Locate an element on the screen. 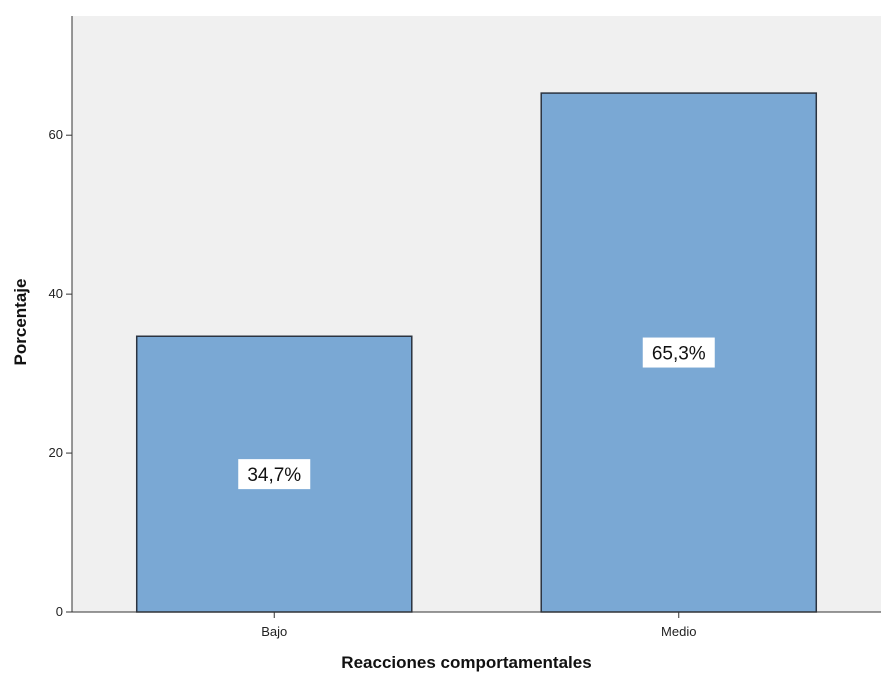 The width and height of the screenshot is (881, 680). y-tick-label: 0 is located at coordinates (59, 611).